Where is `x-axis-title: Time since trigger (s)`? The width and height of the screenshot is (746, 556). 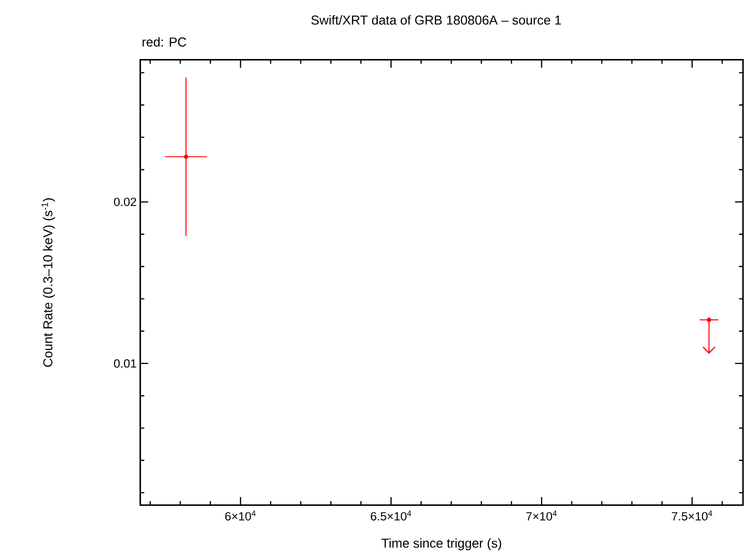 x-axis-title: Time since trigger (s) is located at coordinates (442, 544).